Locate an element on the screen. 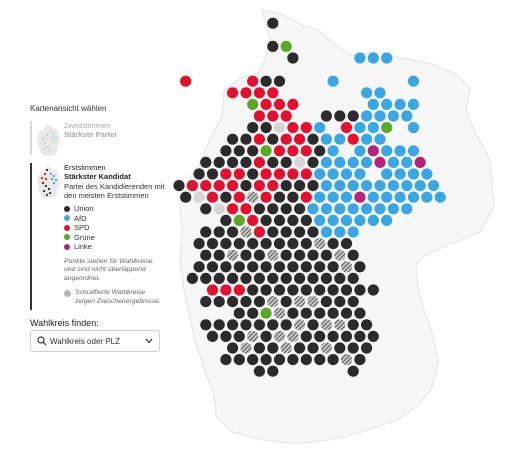 Image resolution: width=510 pixels, height=452 pixels. constituency-dot-gruene is located at coordinates (266, 151).